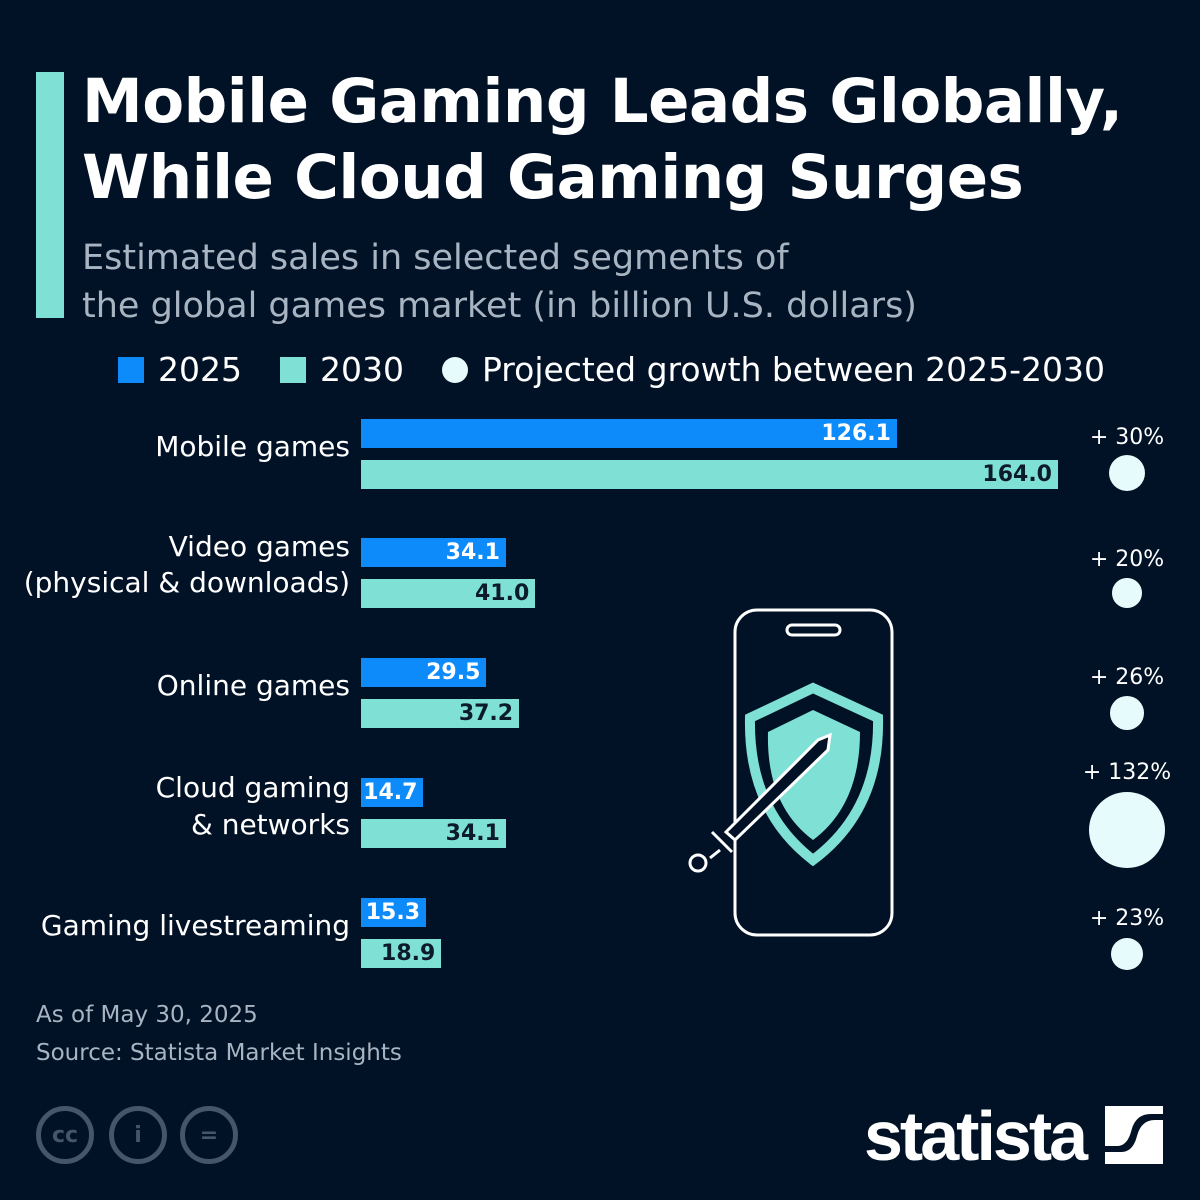  Describe the element at coordinates (1127, 677) in the screenshot. I see `growth-label: + 26%` at that location.